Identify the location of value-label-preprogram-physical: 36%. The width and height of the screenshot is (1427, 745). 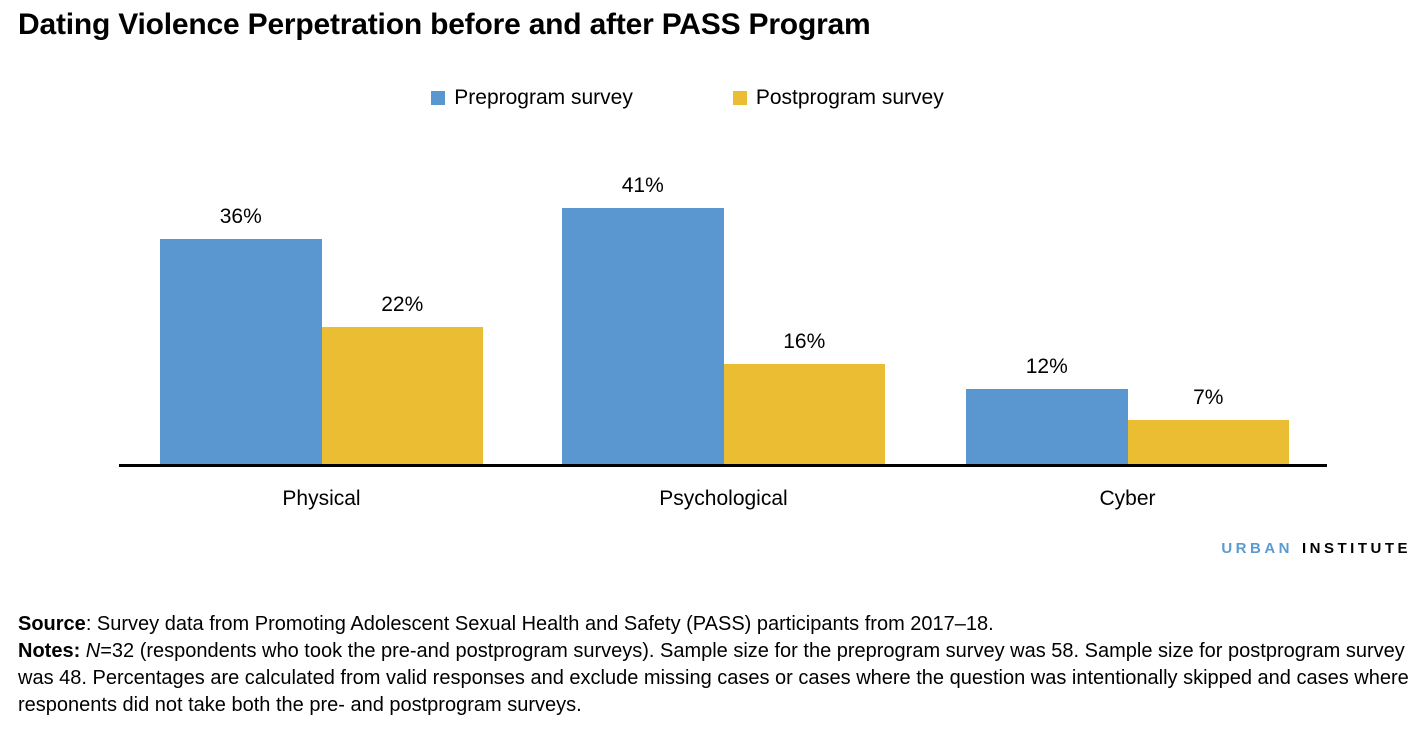
(240, 216).